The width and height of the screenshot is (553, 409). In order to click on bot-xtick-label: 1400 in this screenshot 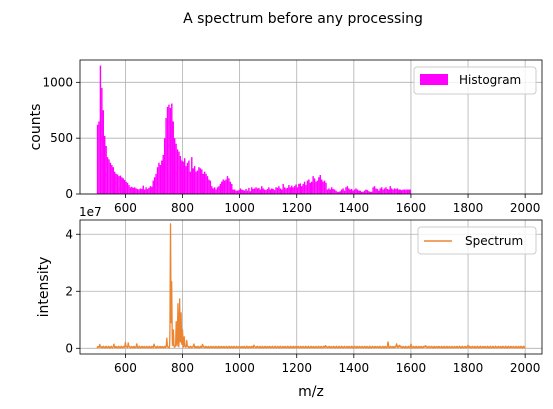, I will do `click(354, 368)`.